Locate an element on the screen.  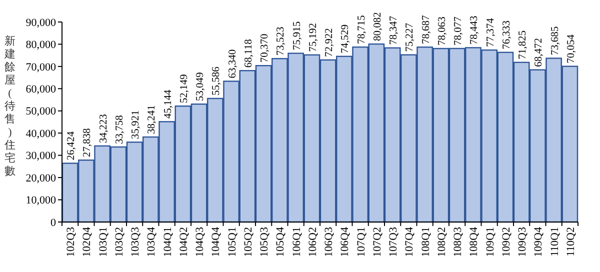
data-label: 68,118 is located at coordinates (248, 53).